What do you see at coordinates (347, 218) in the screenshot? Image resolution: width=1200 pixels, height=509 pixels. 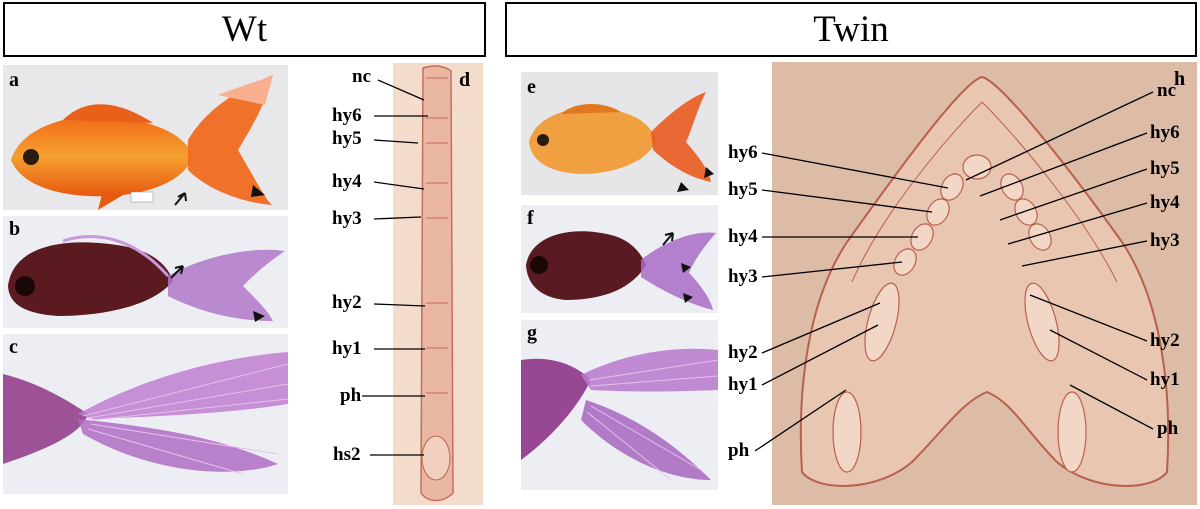 I see `d-label-hy3: hy3` at bounding box center [347, 218].